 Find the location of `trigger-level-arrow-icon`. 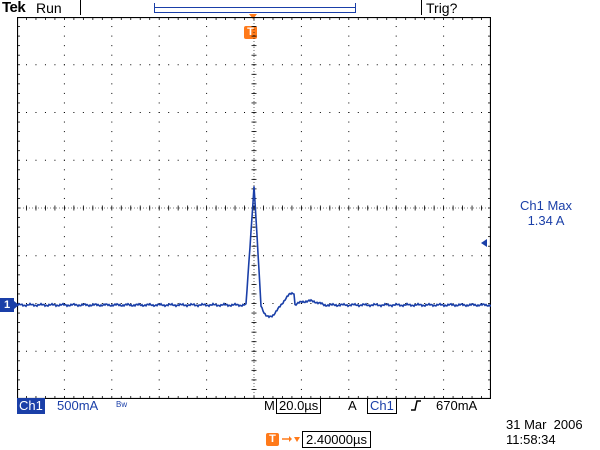

trigger-level-arrow-icon is located at coordinates (484, 243).